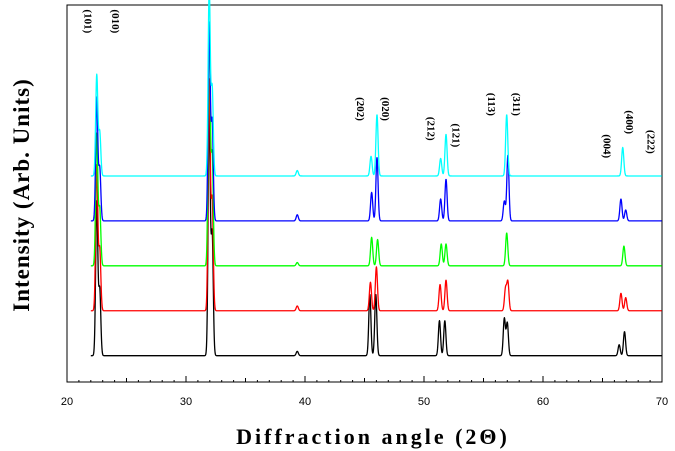  Describe the element at coordinates (455, 135) in the screenshot. I see `peak-label: (121)` at that location.